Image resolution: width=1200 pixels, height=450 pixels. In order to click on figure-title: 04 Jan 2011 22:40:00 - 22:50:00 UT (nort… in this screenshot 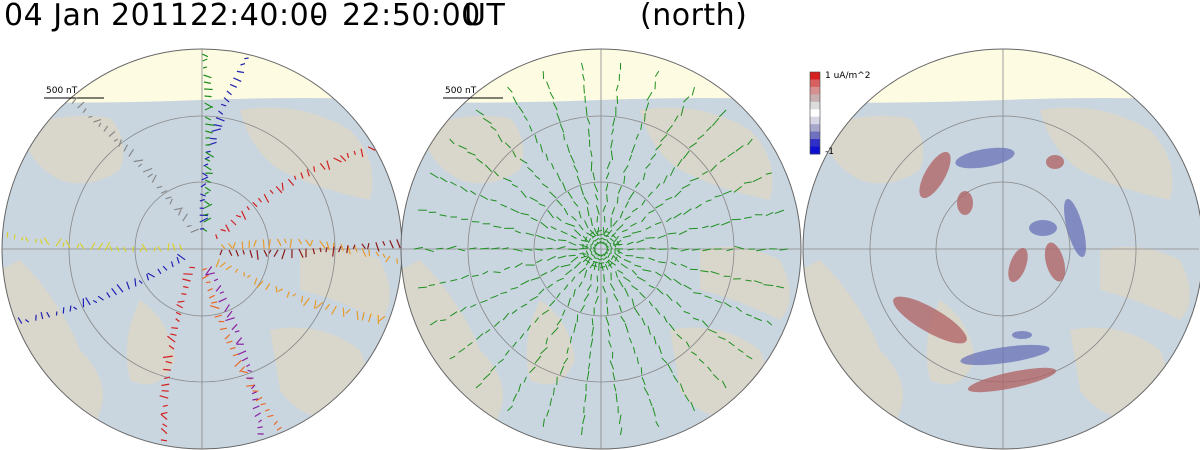, I will do `click(600, 20)`.